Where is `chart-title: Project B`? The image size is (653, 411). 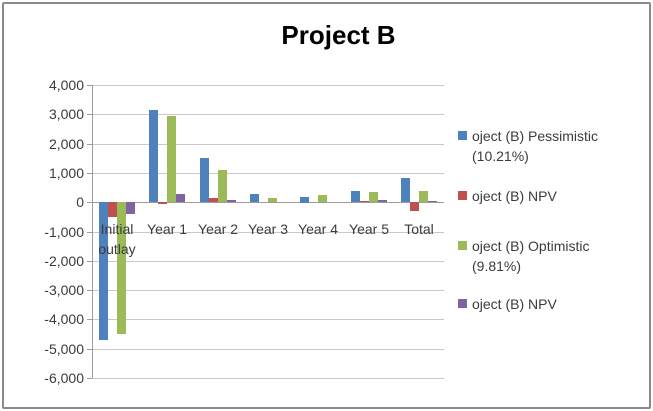 chart-title: Project B is located at coordinates (338, 35).